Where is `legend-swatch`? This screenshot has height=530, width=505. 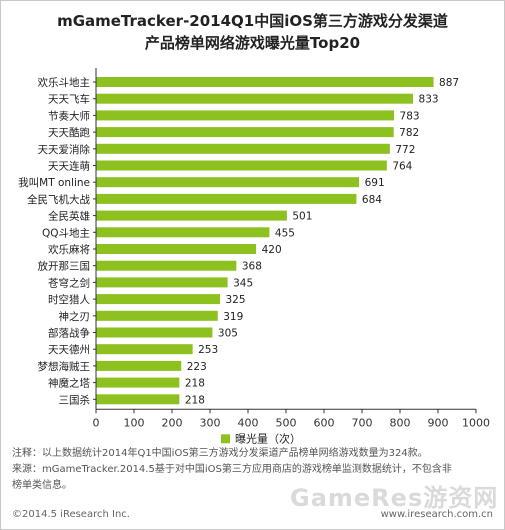 legend-swatch is located at coordinates (225, 439).